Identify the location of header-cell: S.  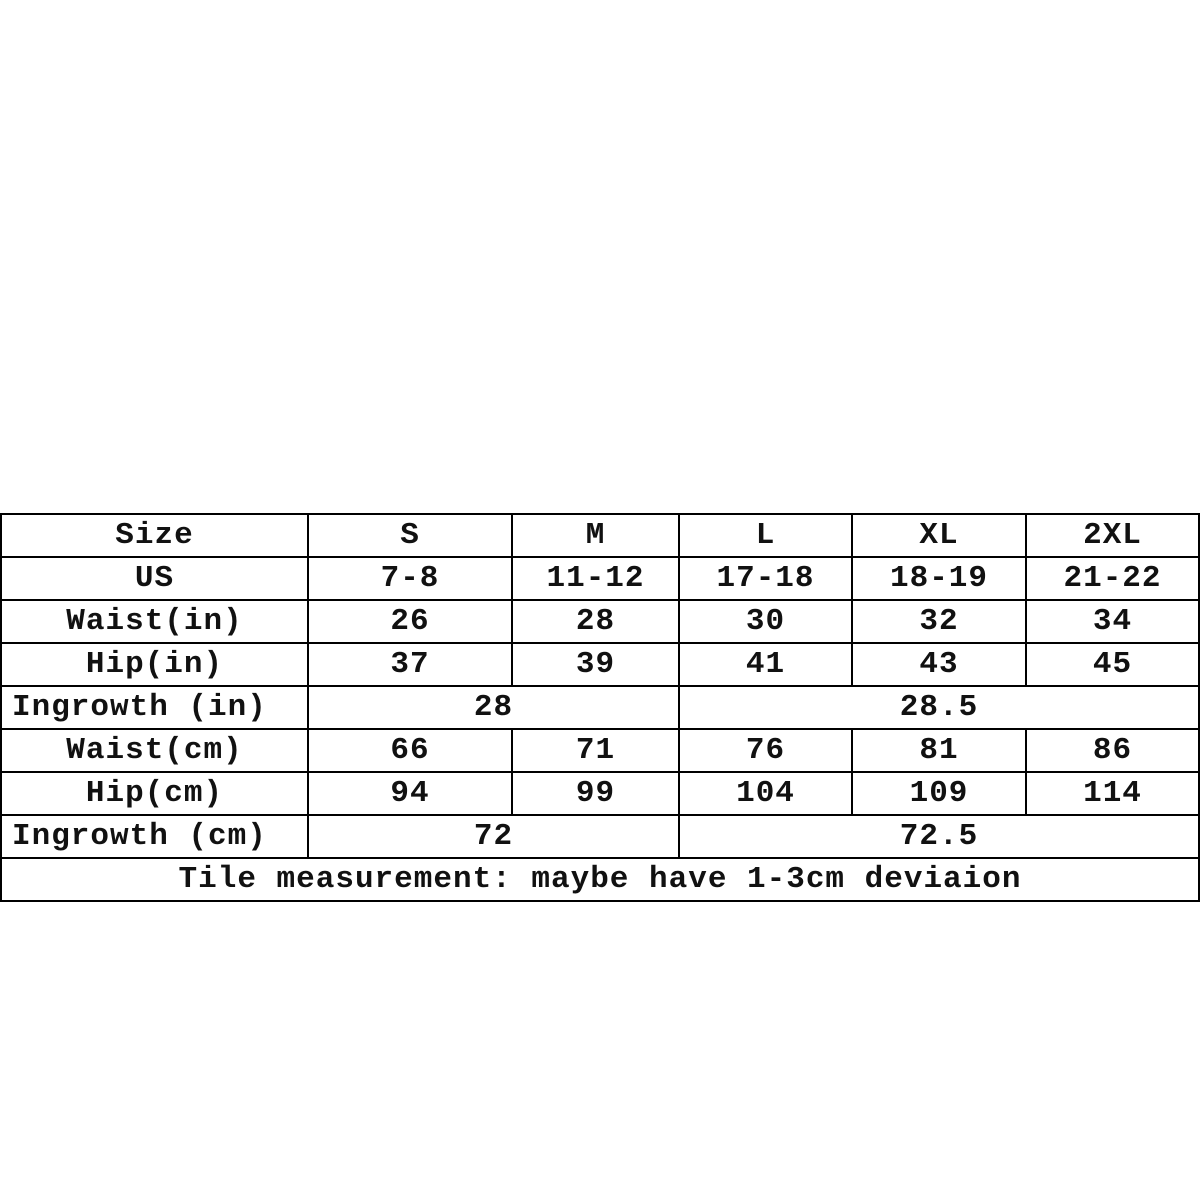
(410, 535).